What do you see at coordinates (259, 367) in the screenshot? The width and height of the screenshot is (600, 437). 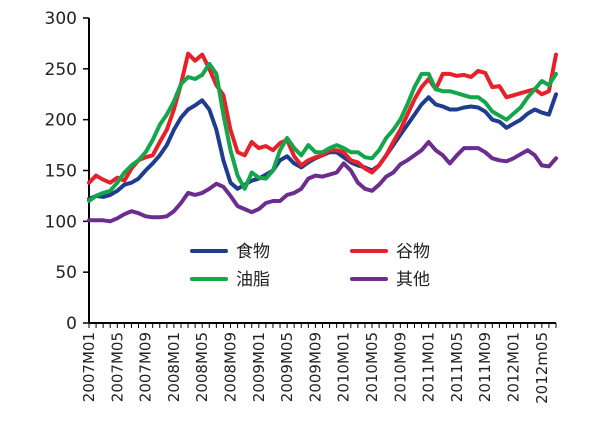 I see `x-tick-label: 2009M01` at bounding box center [259, 367].